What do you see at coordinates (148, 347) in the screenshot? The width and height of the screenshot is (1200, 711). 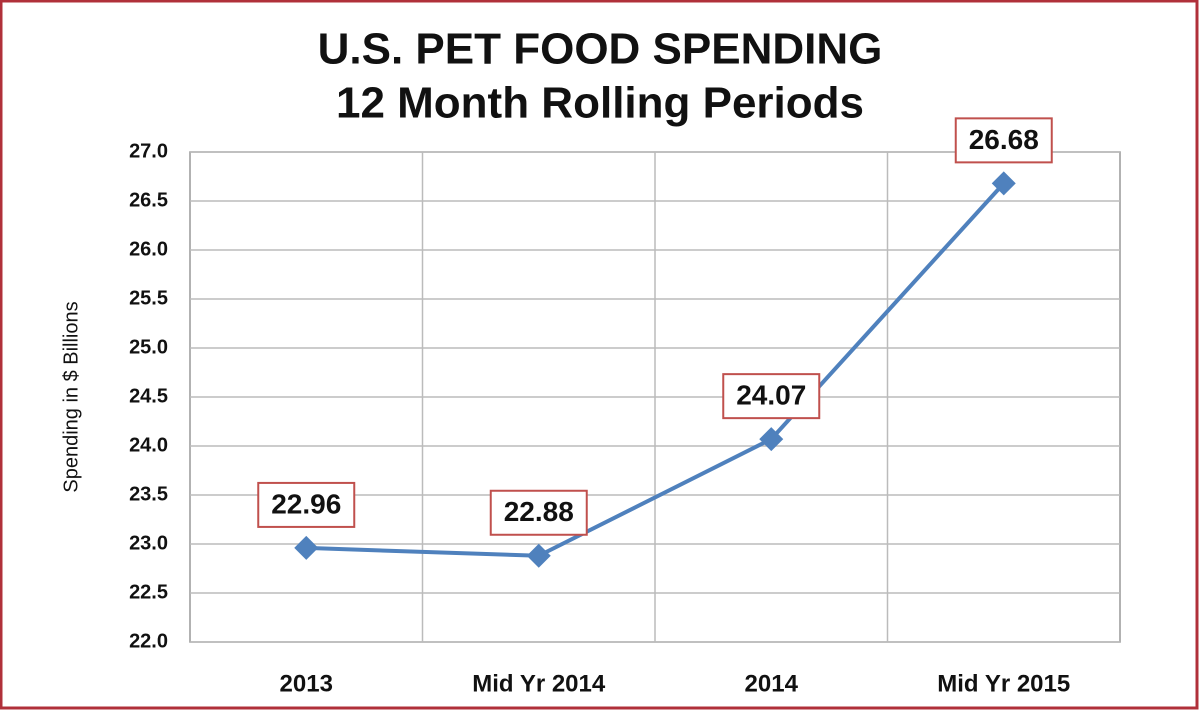 I see `y-tick-label: 25.0` at bounding box center [148, 347].